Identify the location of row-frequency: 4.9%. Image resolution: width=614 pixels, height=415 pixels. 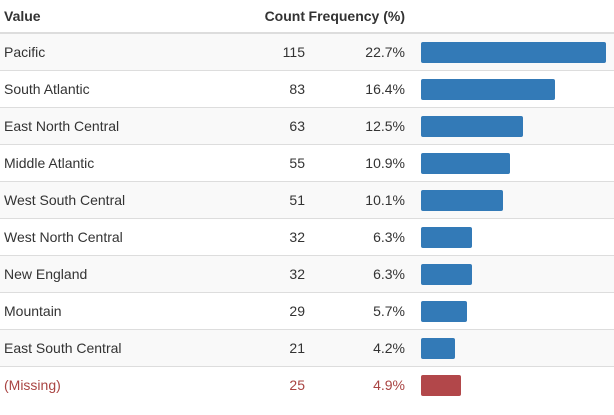
(355, 384).